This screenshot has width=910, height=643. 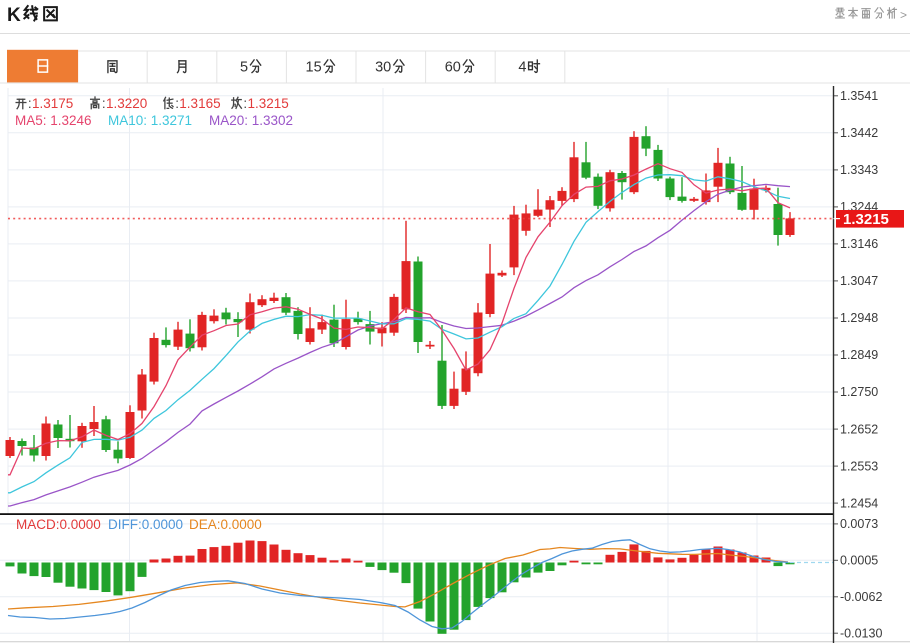 What do you see at coordinates (58, 524) in the screenshot?
I see `svg-text: MACD:0.0000` at bounding box center [58, 524].